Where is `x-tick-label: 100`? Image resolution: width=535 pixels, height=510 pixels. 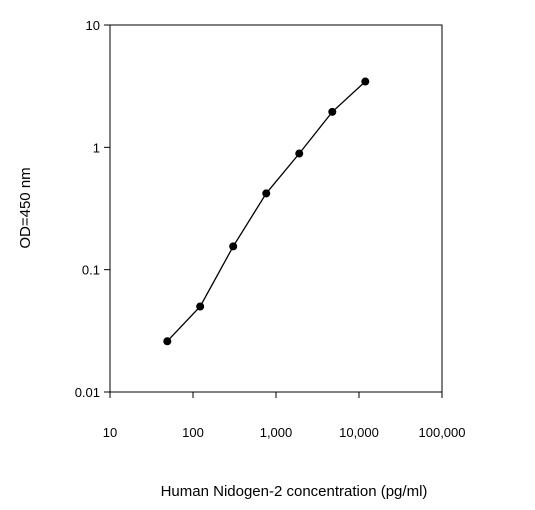
x-tick-label: 100 is located at coordinates (193, 432).